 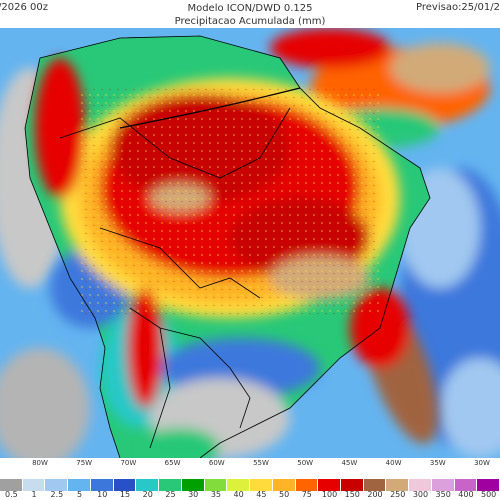 What do you see at coordinates (398, 494) in the screenshot?
I see `colorbar-tick-label: 250` at bounding box center [398, 494].